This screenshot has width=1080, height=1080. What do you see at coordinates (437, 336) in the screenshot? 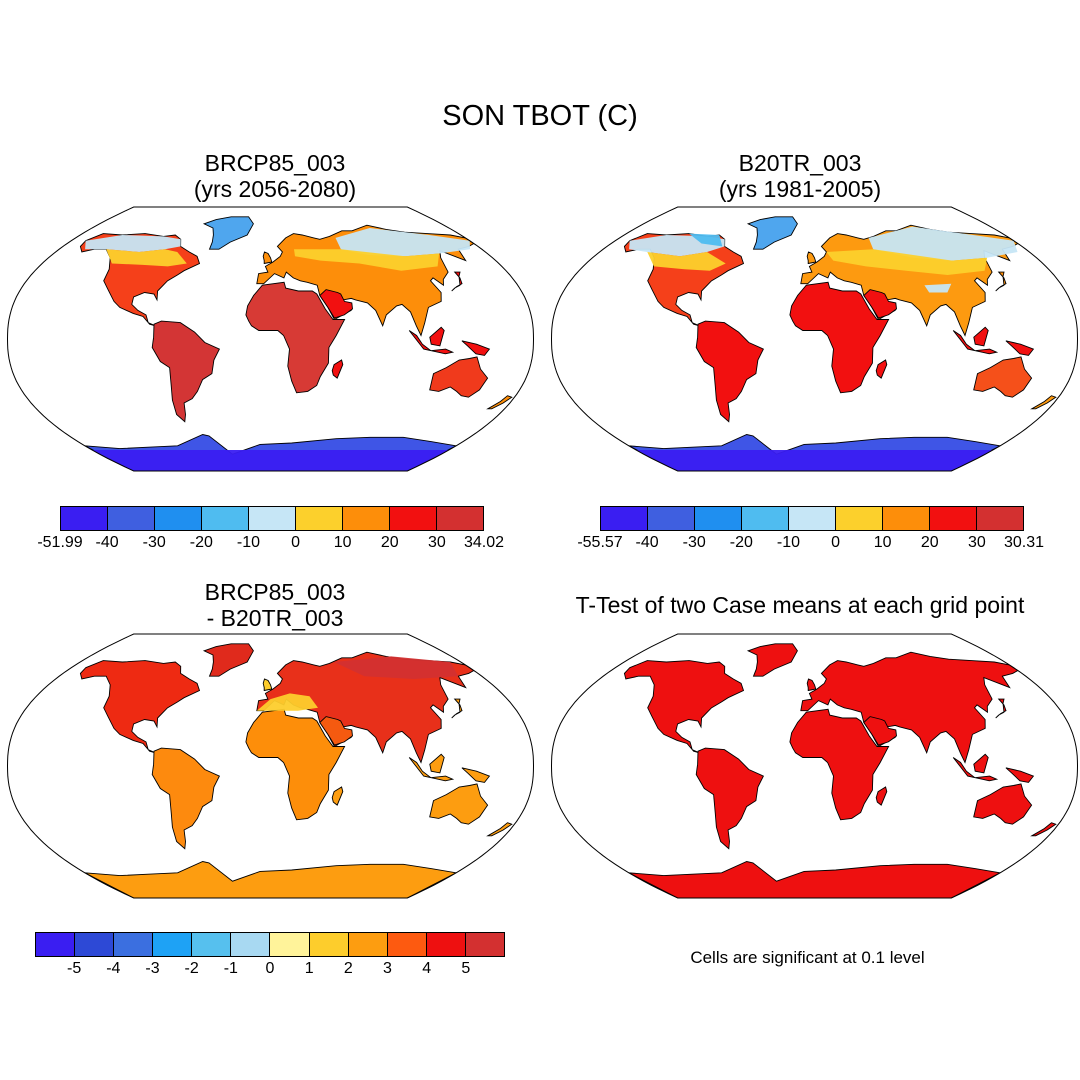
I see `landmass-borneo` at bounding box center [437, 336].